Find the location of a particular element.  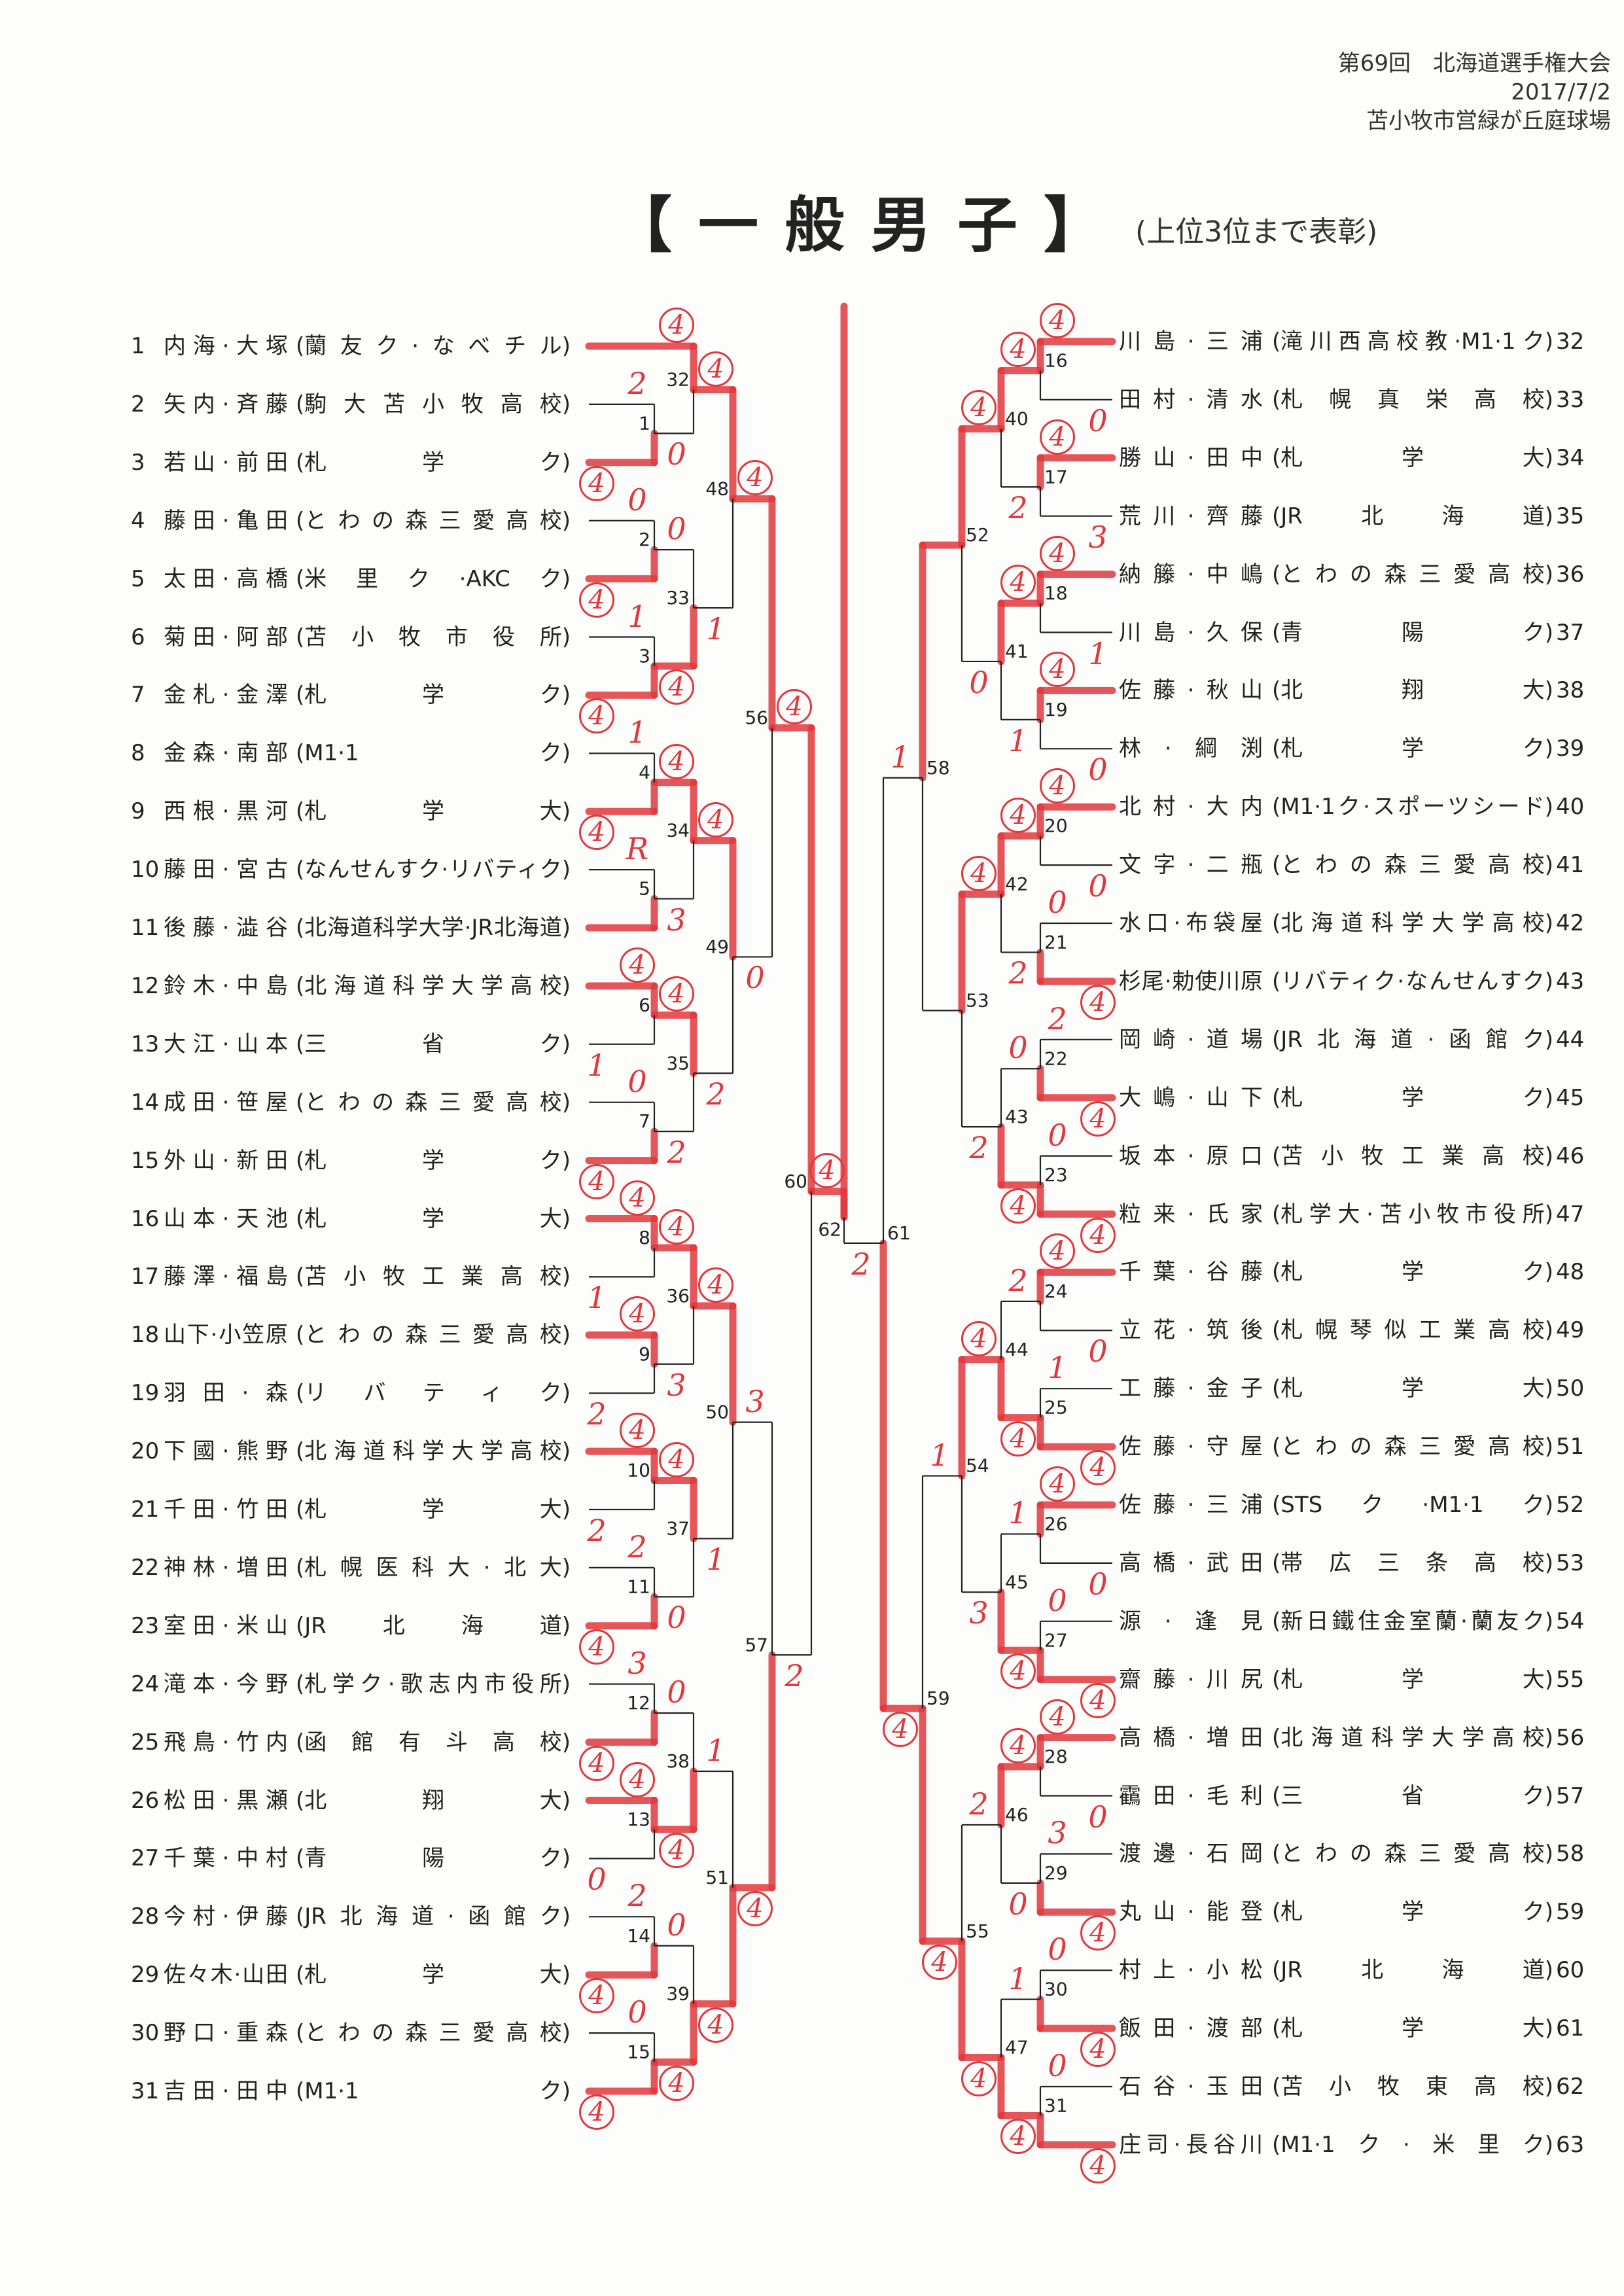

player-entry: 靍田·毛利 (三省ク) 57 is located at coordinates (1351, 1796).